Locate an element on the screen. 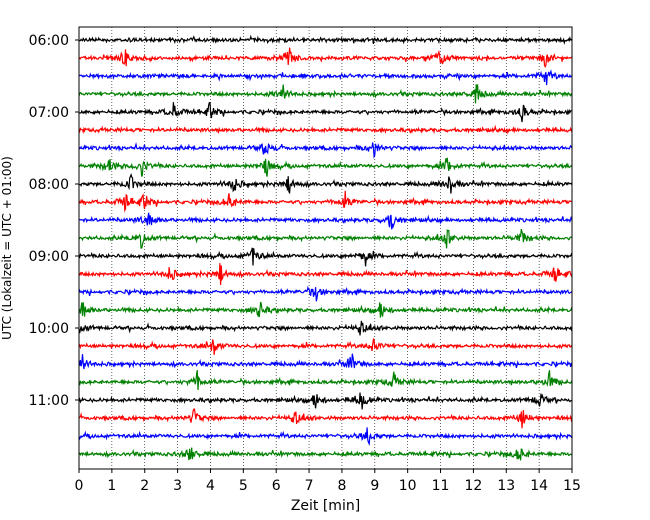 The image size is (650, 520). x-tick-label: 4 is located at coordinates (210, 486).